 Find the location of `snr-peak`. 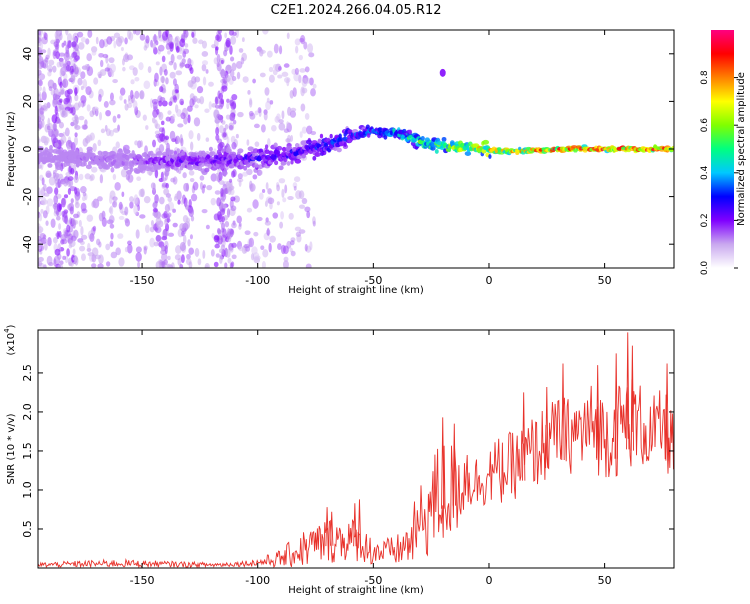

snr-peak is located at coordinates (632, 398).